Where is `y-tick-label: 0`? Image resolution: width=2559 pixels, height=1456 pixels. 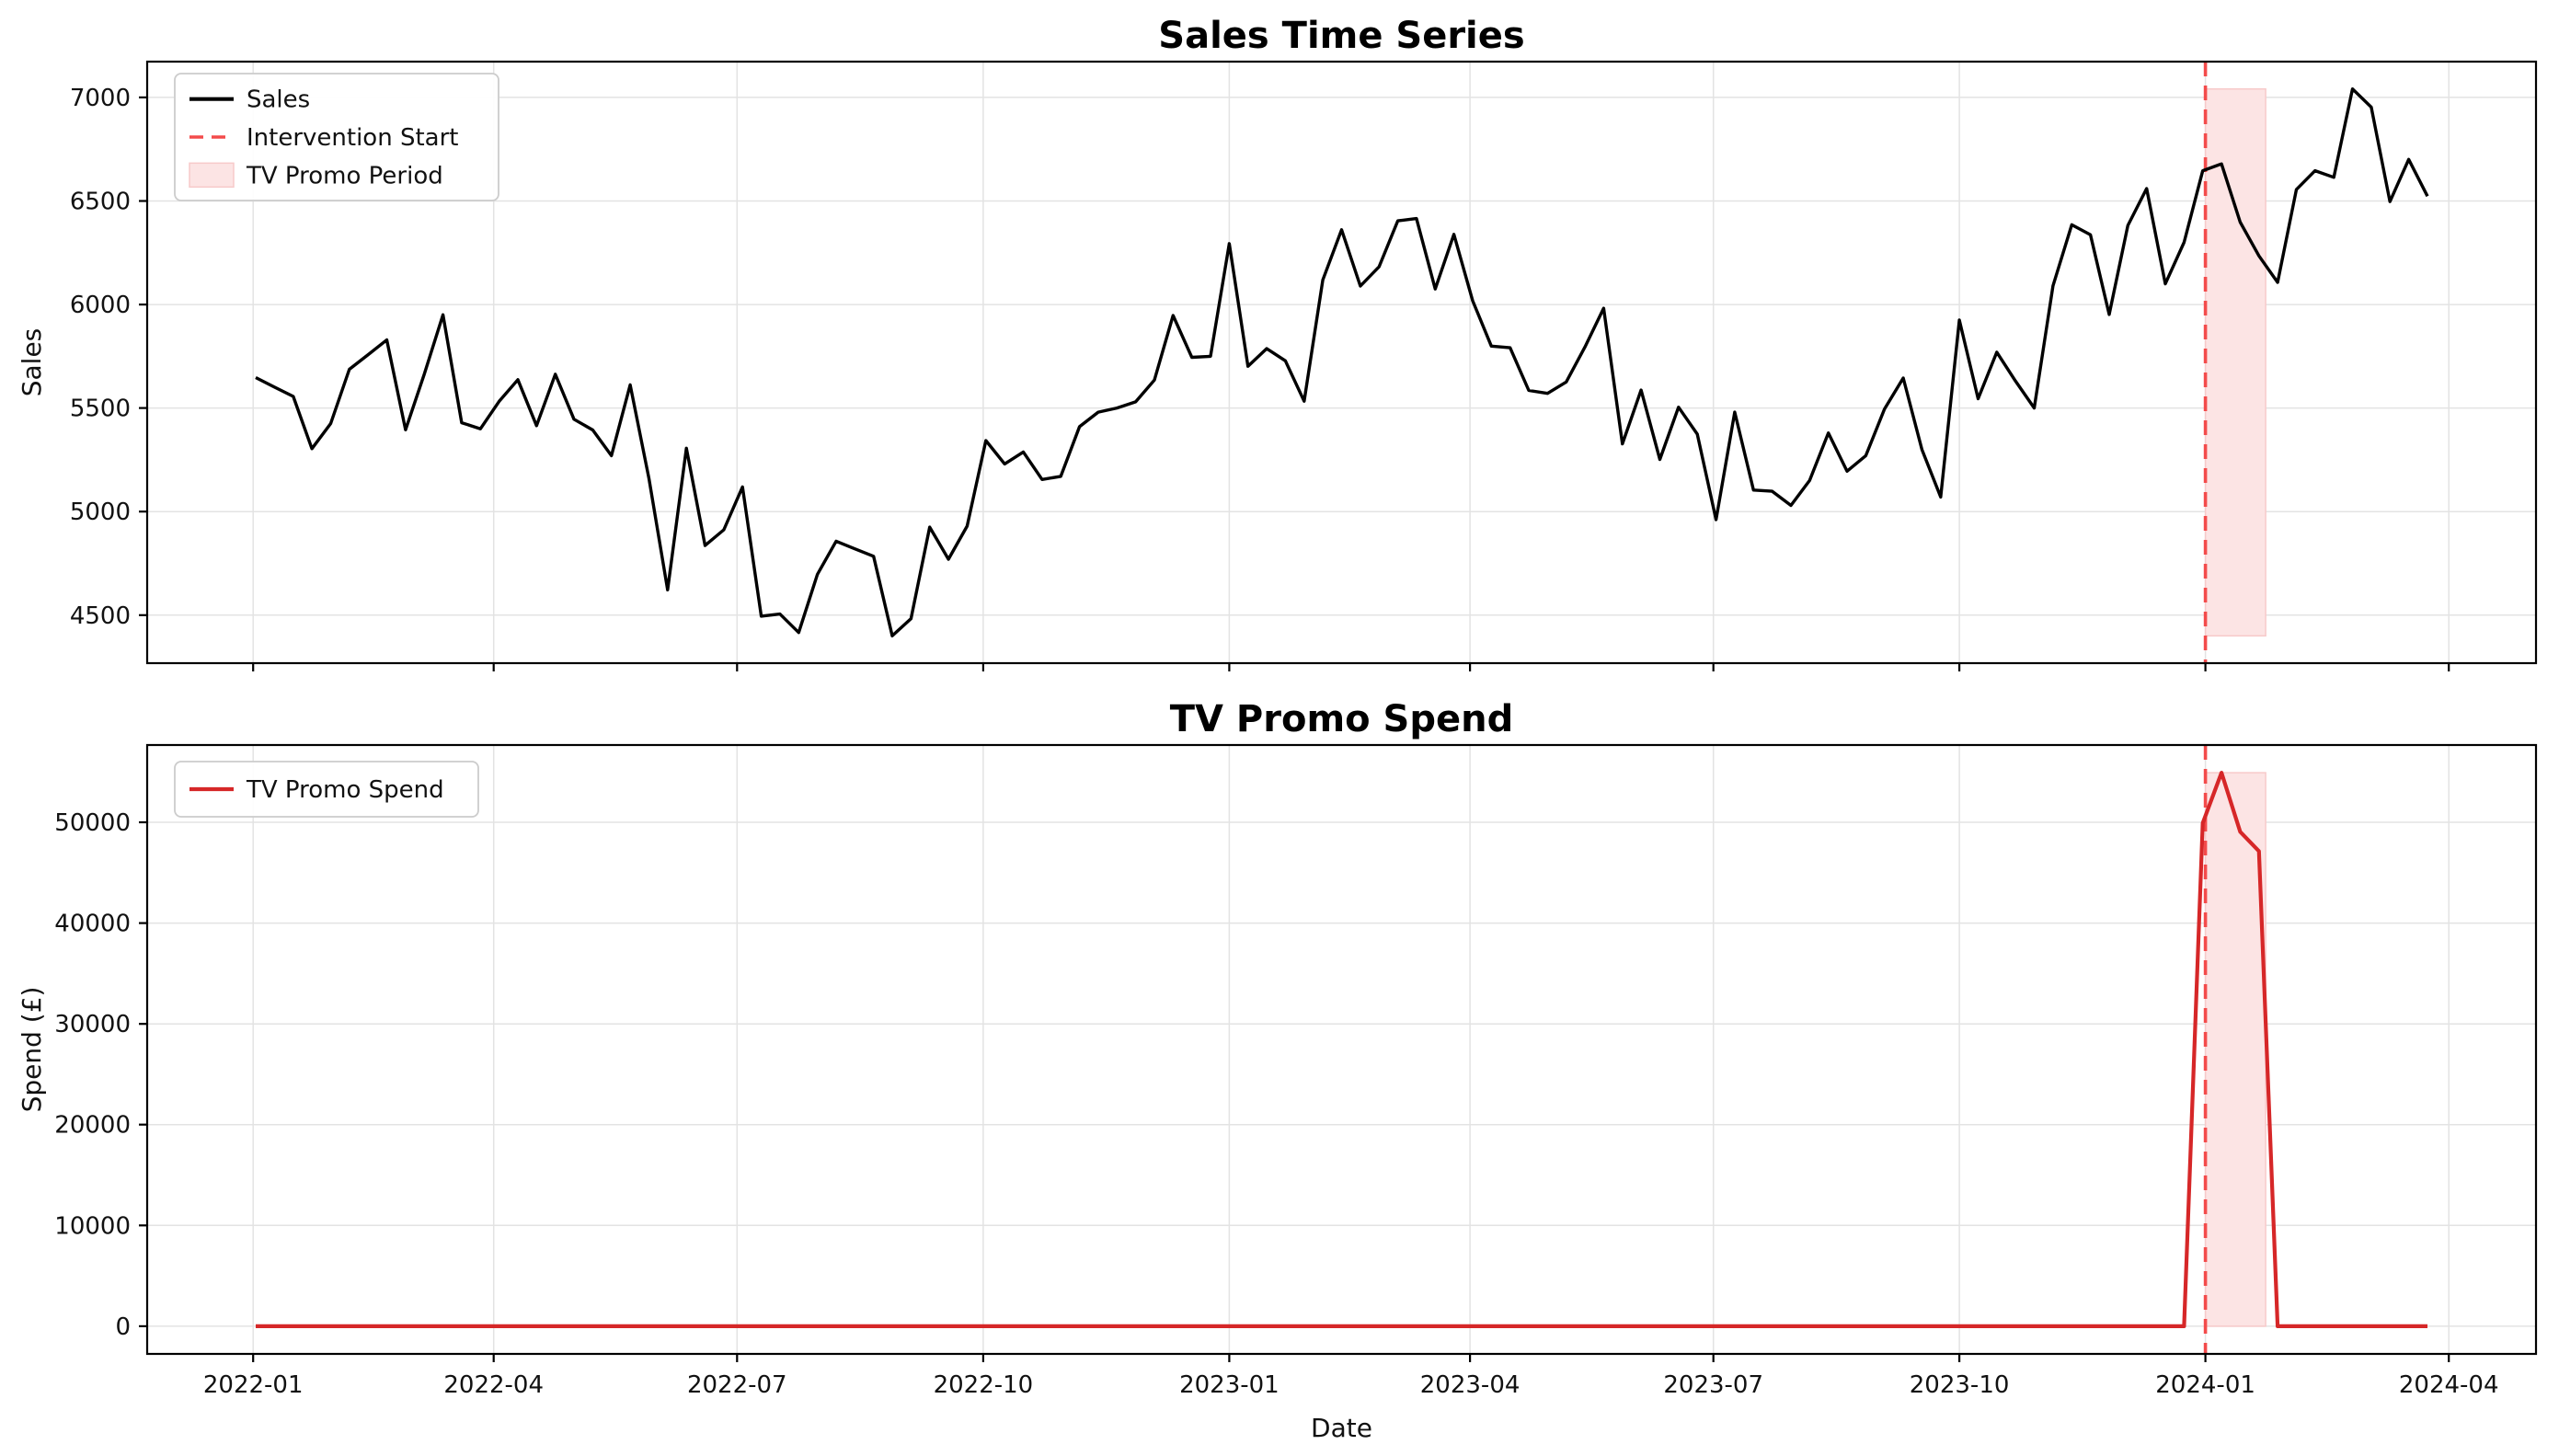
y-tick-label: 0 is located at coordinates (123, 1327).